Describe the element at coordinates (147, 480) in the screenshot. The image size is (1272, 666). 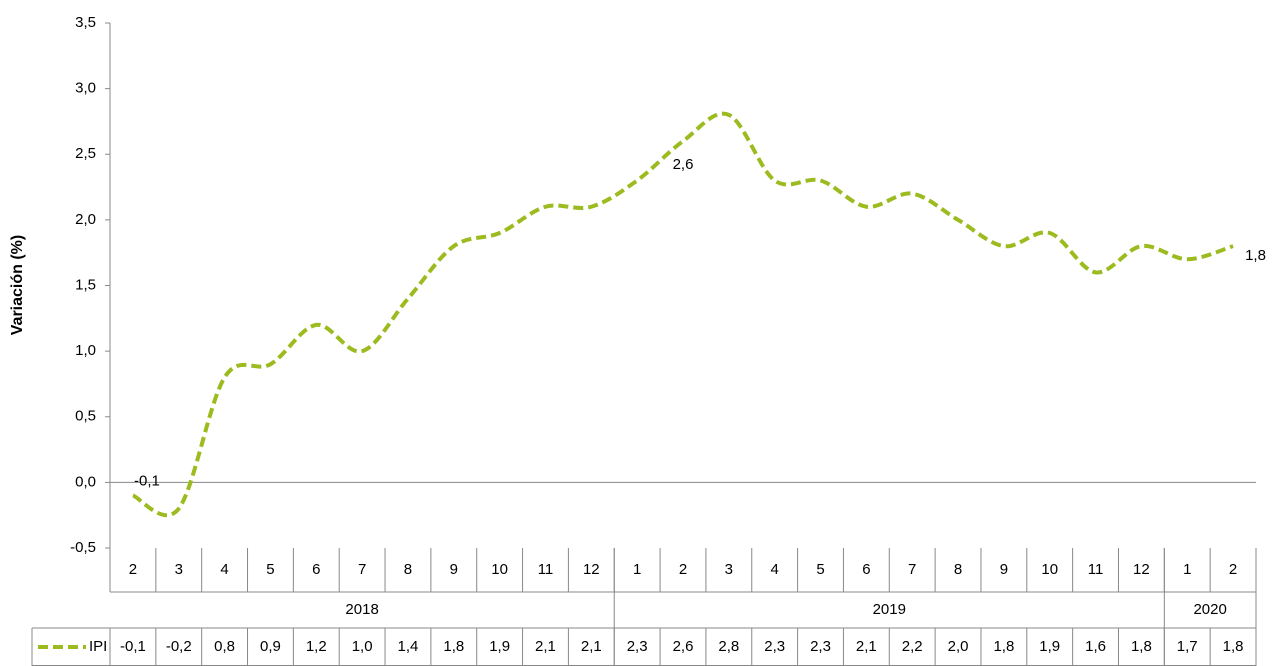
I see `data-label: -0,1` at that location.